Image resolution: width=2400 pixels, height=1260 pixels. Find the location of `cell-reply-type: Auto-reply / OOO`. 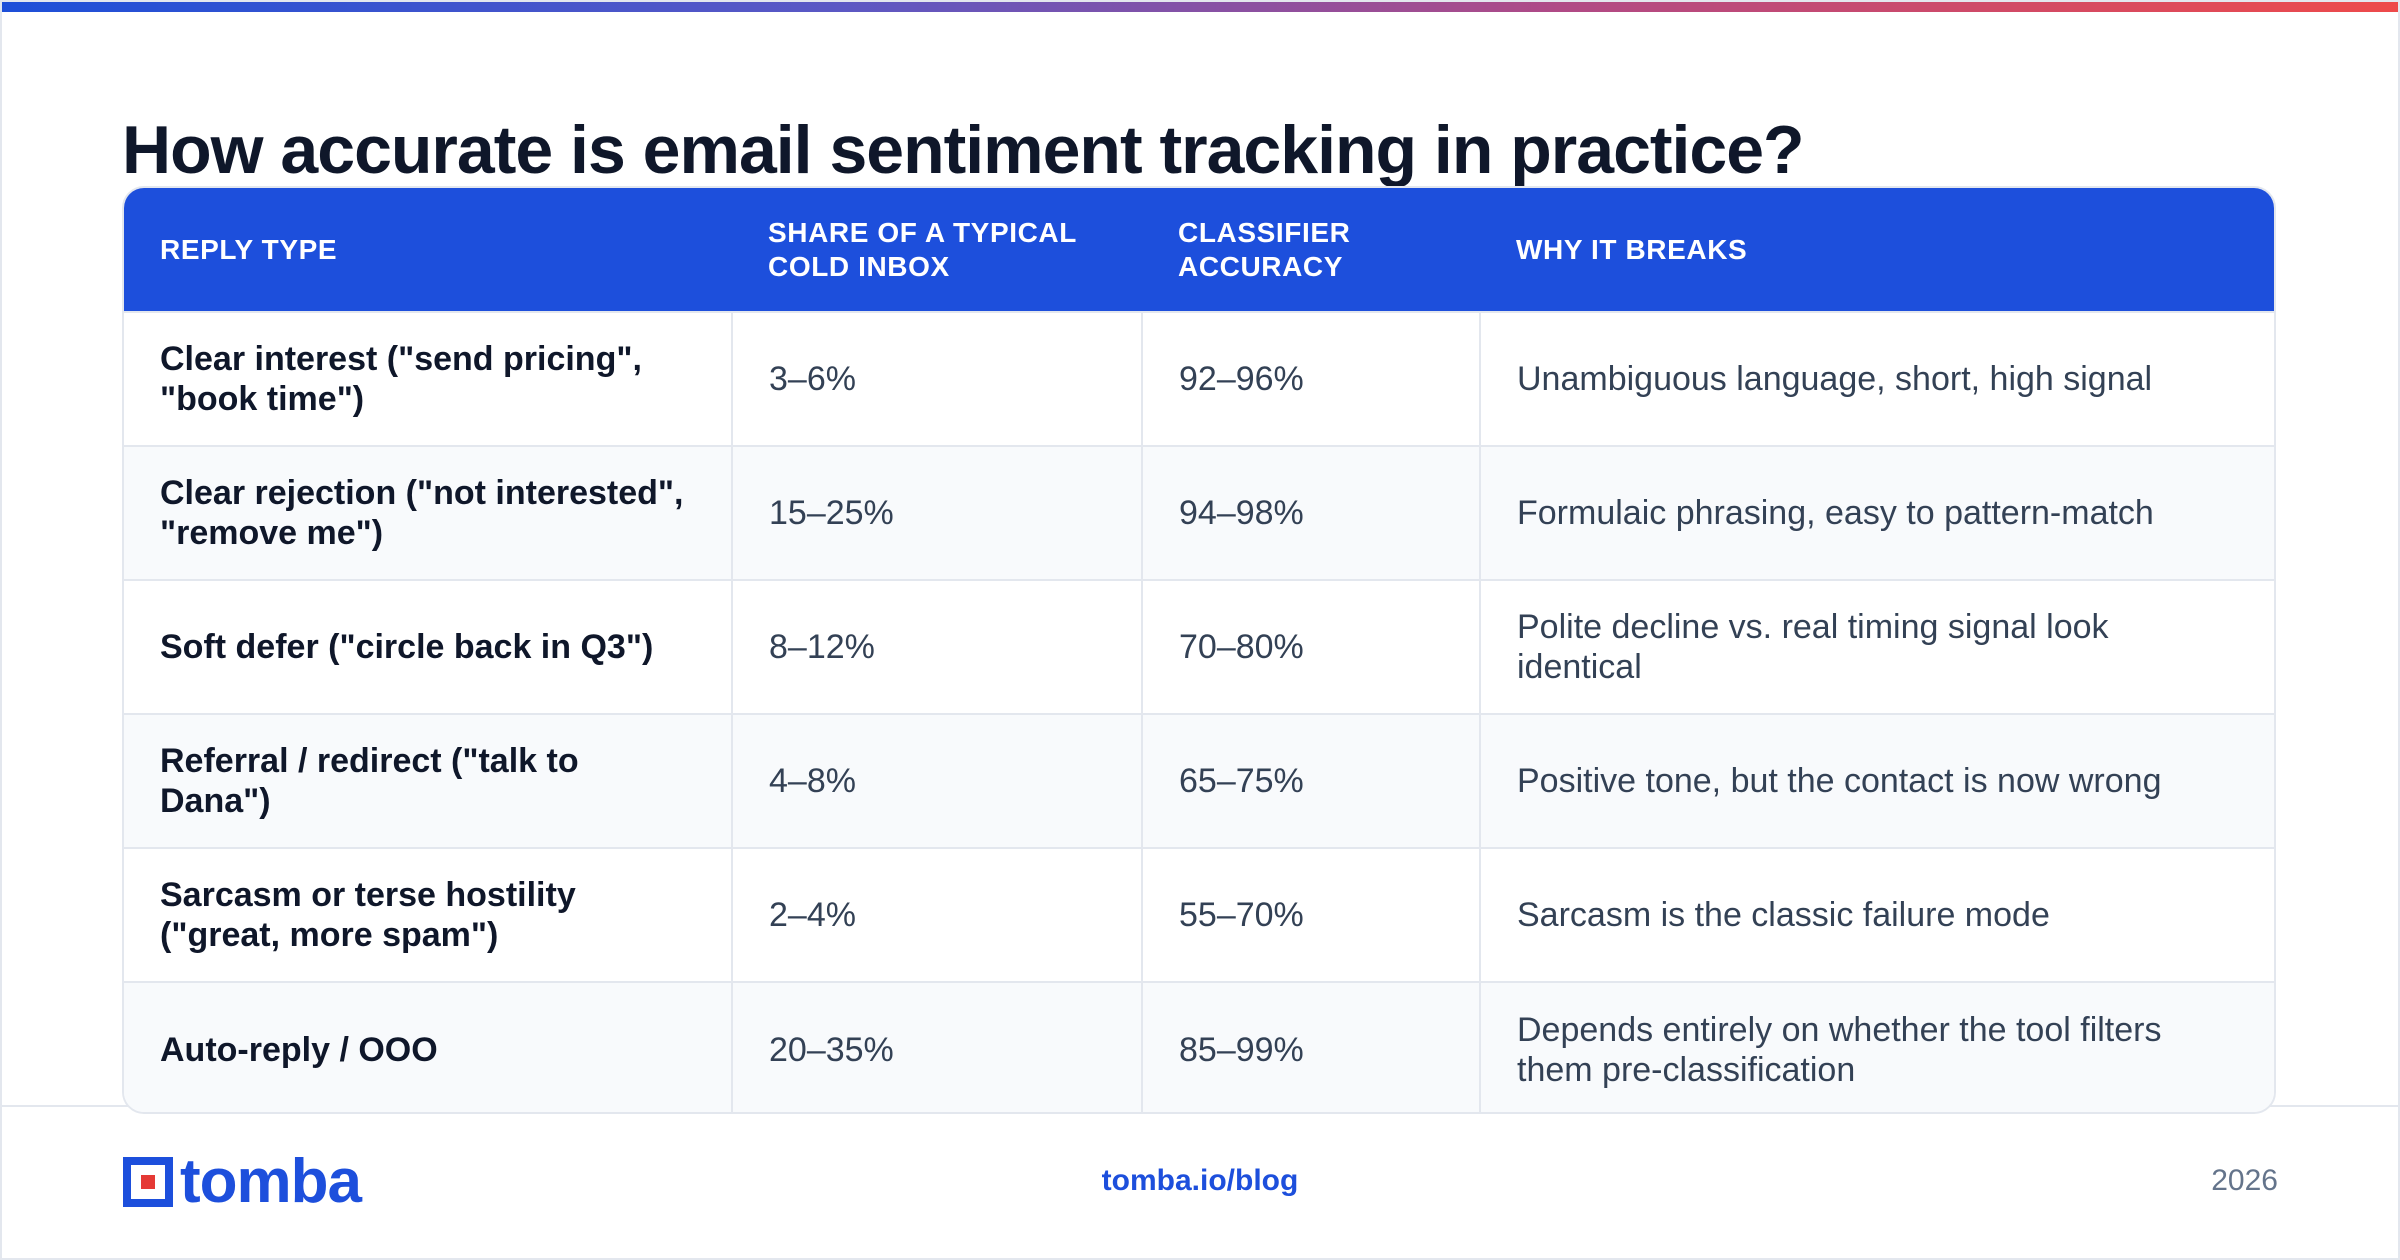

cell-reply-type: Auto-reply / OOO is located at coordinates (428, 1046).